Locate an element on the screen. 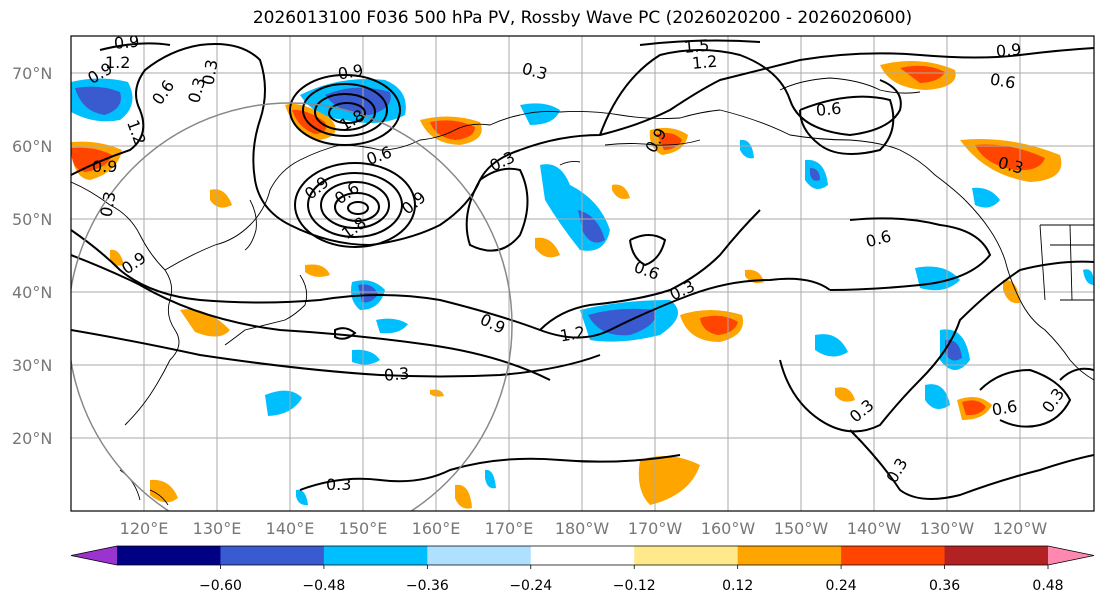  latitude-labels: 70°N 60°N 50°N 40°N 30°N 20°N is located at coordinates (32, 256).